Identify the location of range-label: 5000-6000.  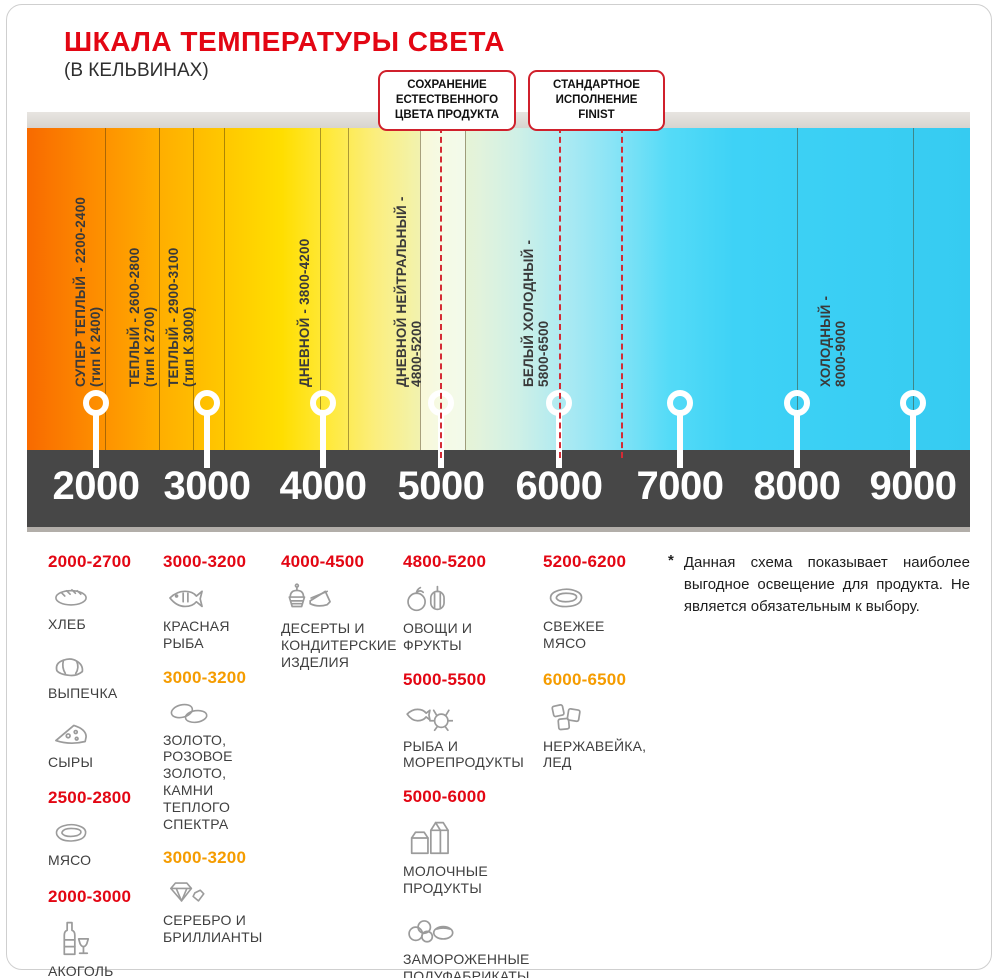
(445, 797).